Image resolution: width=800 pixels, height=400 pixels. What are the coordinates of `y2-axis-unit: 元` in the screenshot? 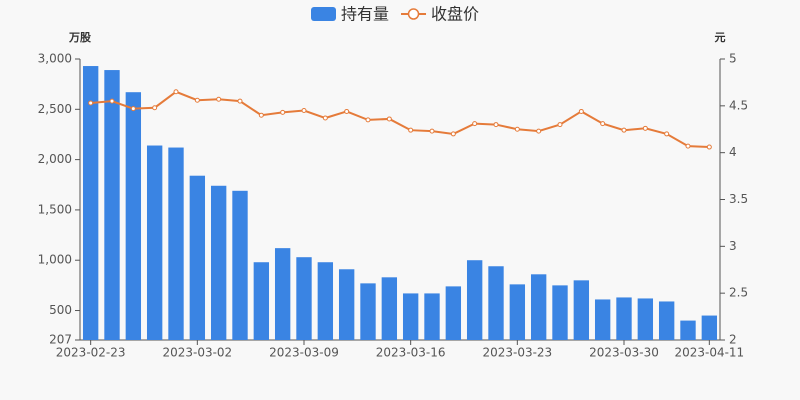 It's located at (720, 37).